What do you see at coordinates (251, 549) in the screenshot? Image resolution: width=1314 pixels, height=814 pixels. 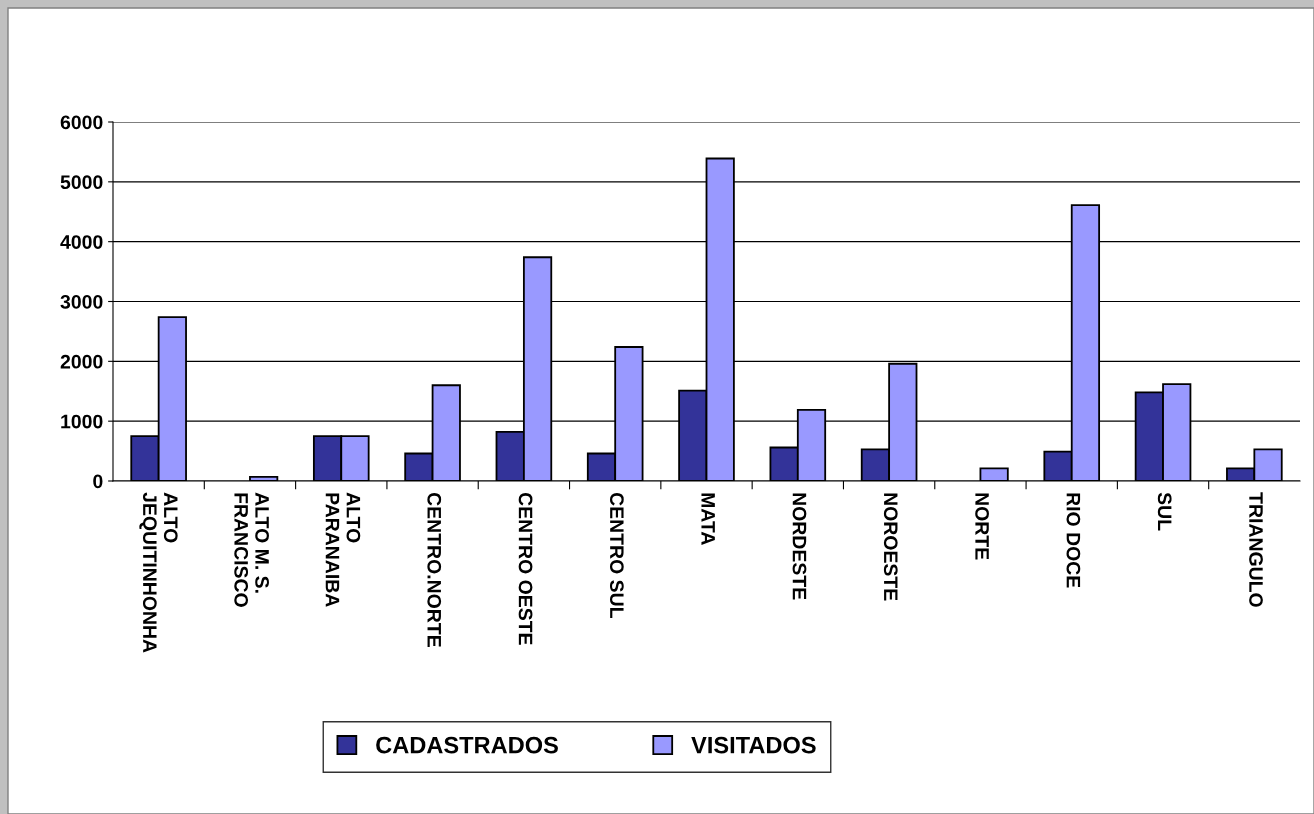 I see `x-tick-label: ALTO M. S. FRANCISCO` at bounding box center [251, 549].